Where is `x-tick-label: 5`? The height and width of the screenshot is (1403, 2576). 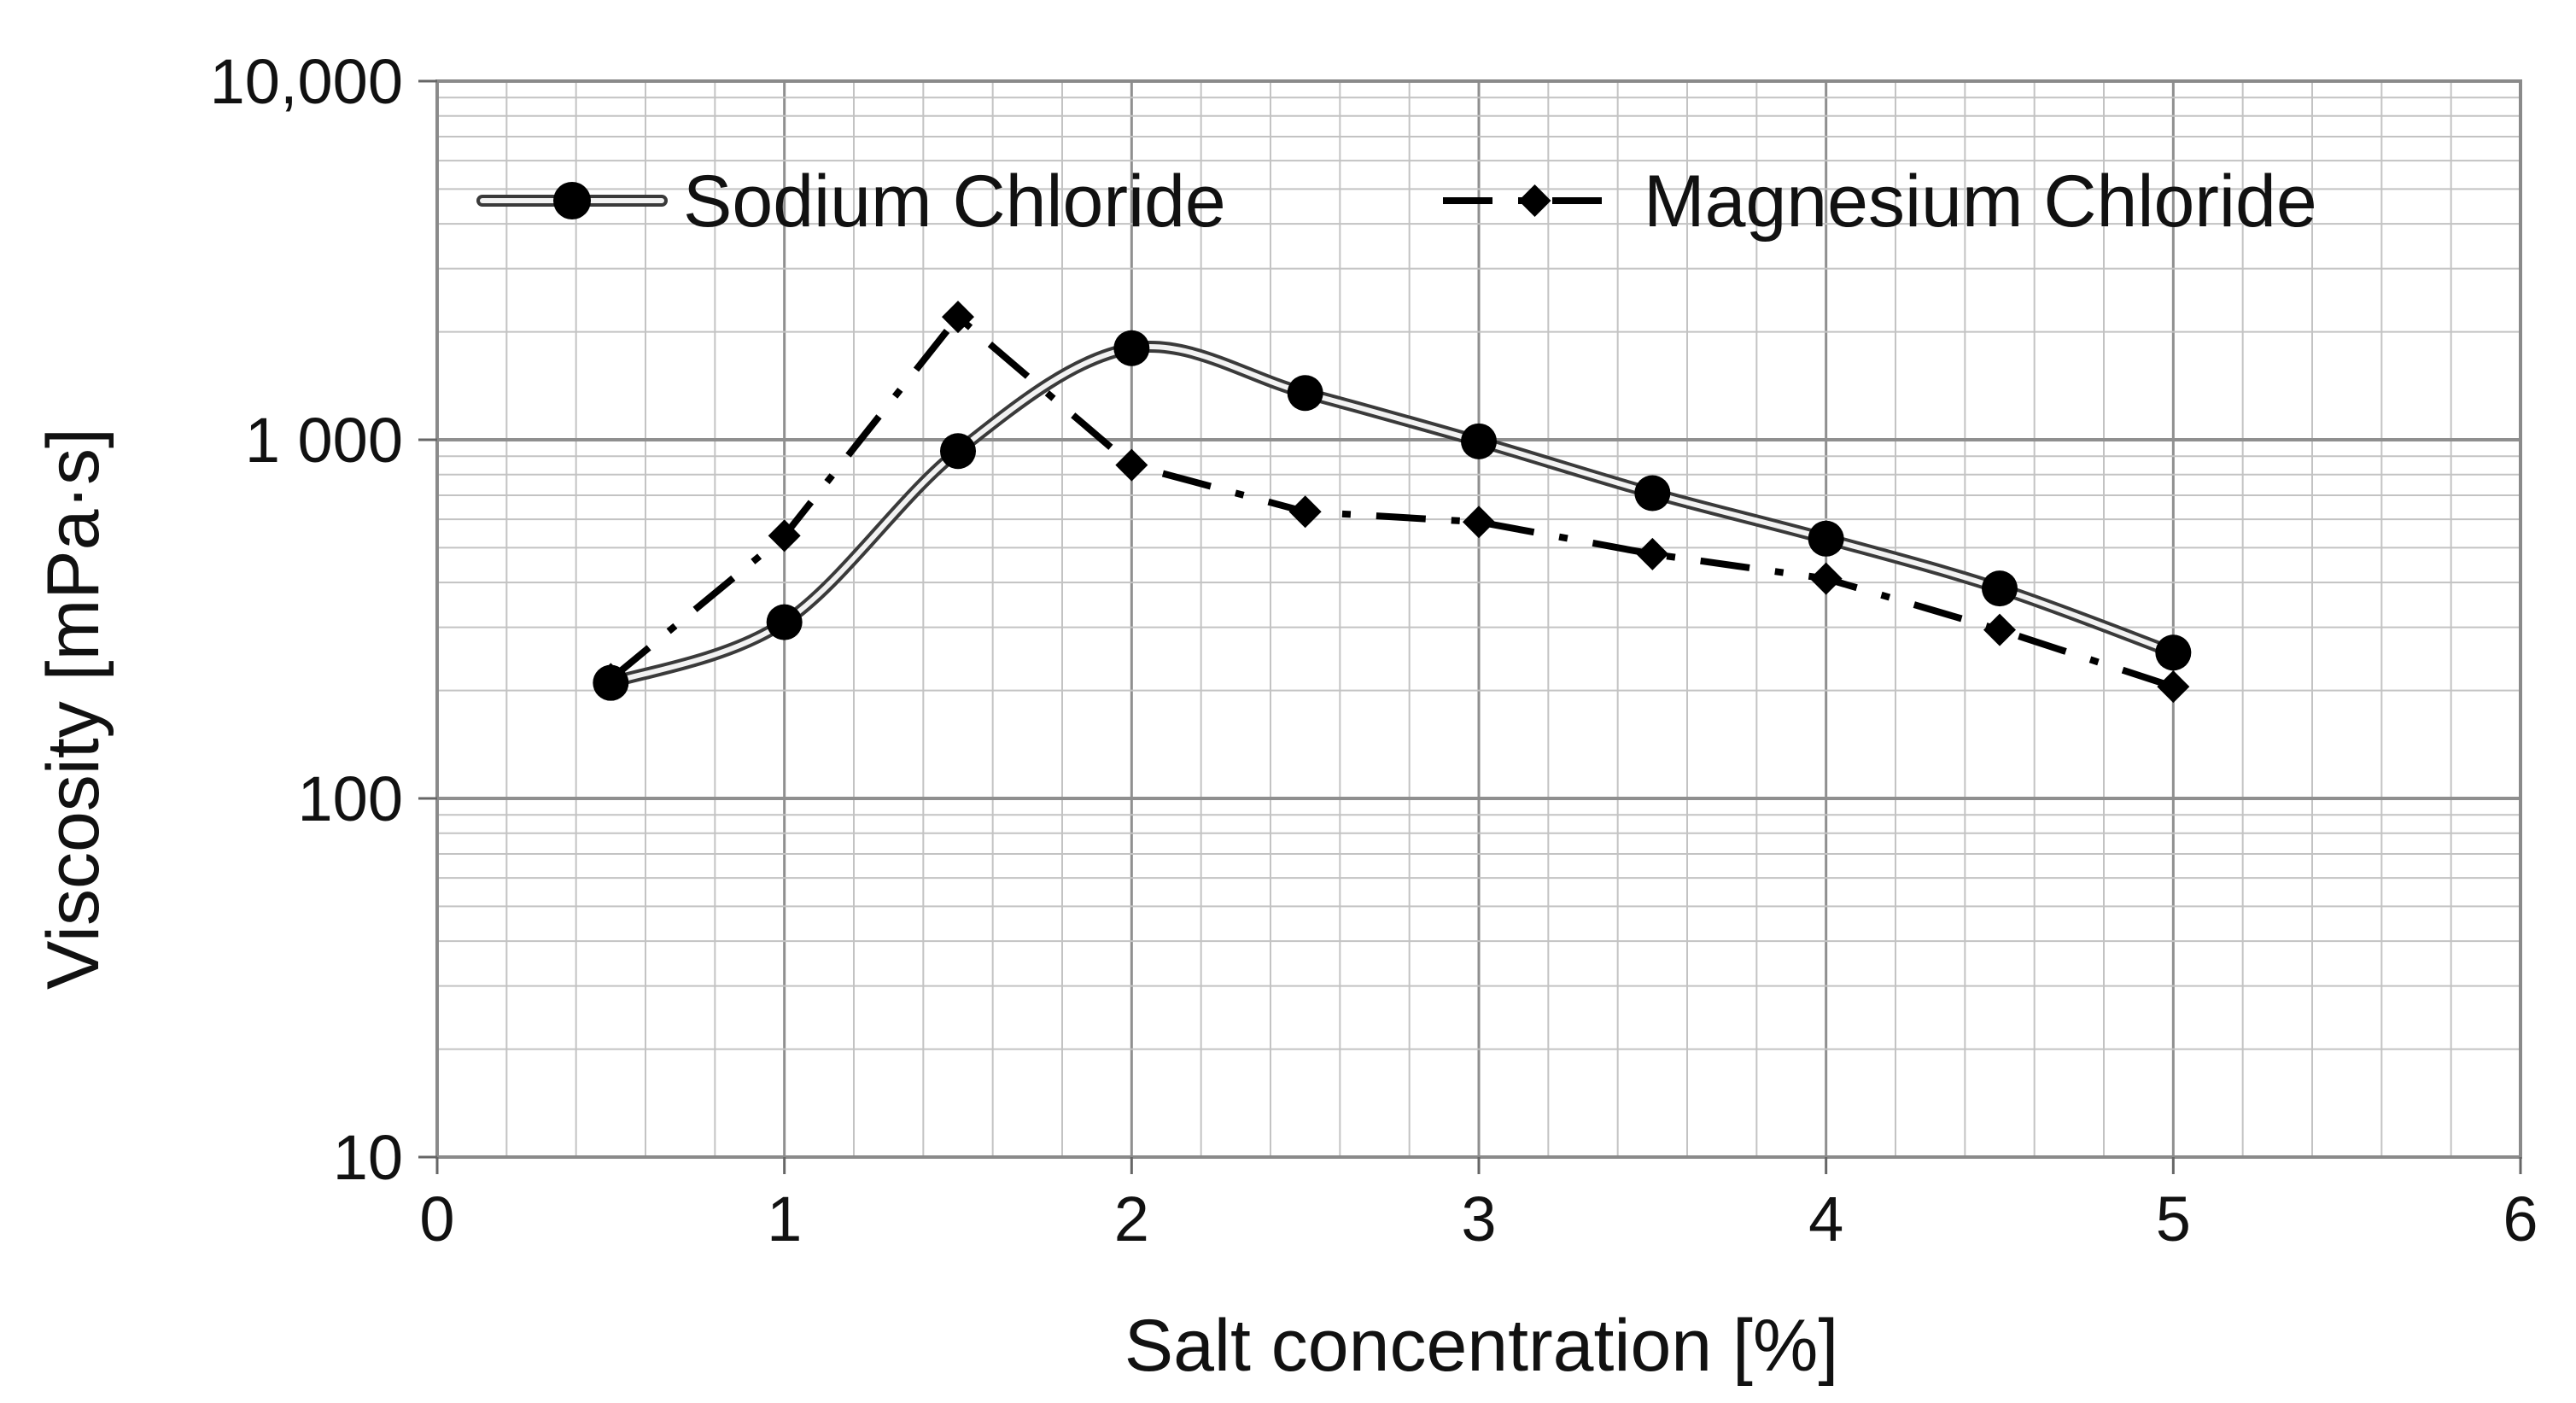
x-tick-label: 5 is located at coordinates (2173, 1219).